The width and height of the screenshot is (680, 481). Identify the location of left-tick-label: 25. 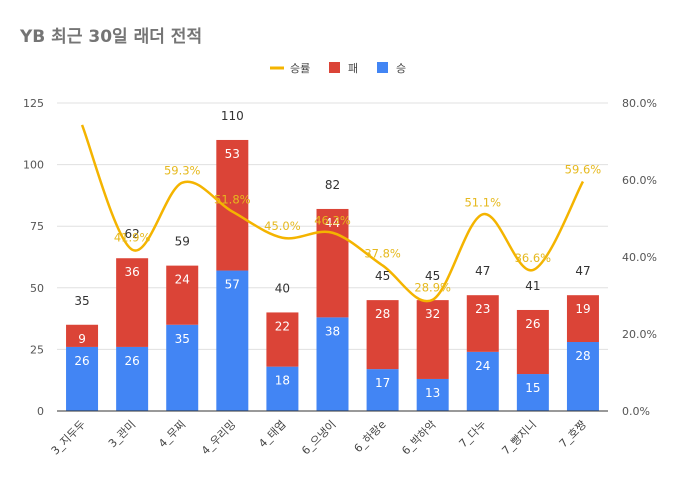
(37, 349).